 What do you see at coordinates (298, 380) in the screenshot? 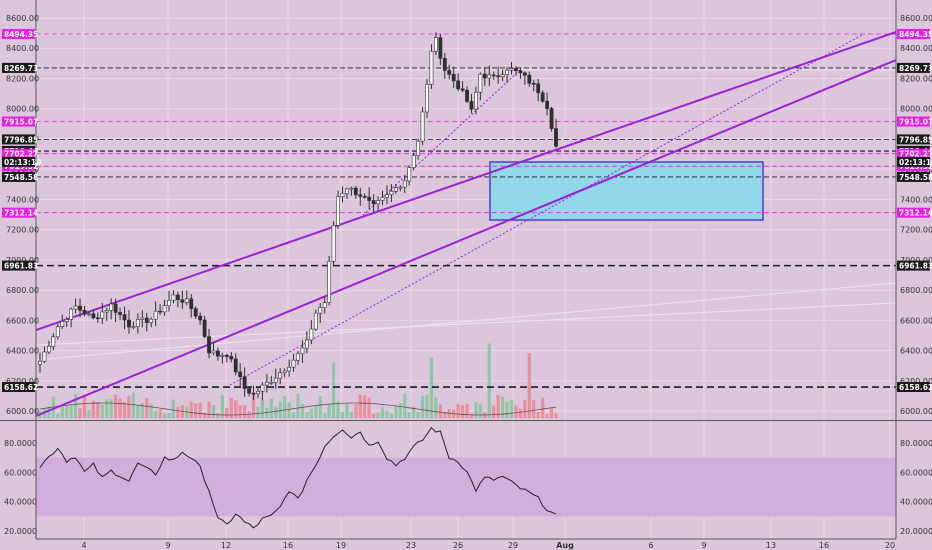
I see `volume-bars` at bounding box center [298, 380].